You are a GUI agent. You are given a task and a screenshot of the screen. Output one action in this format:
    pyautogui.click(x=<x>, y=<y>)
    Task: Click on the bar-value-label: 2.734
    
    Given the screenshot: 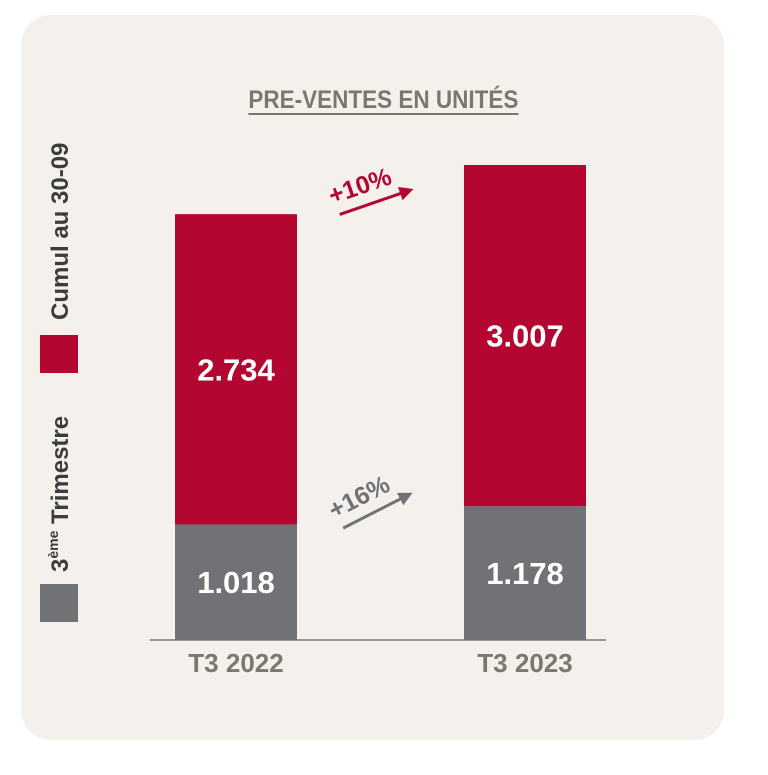 What is the action you would take?
    pyautogui.click(x=236, y=369)
    